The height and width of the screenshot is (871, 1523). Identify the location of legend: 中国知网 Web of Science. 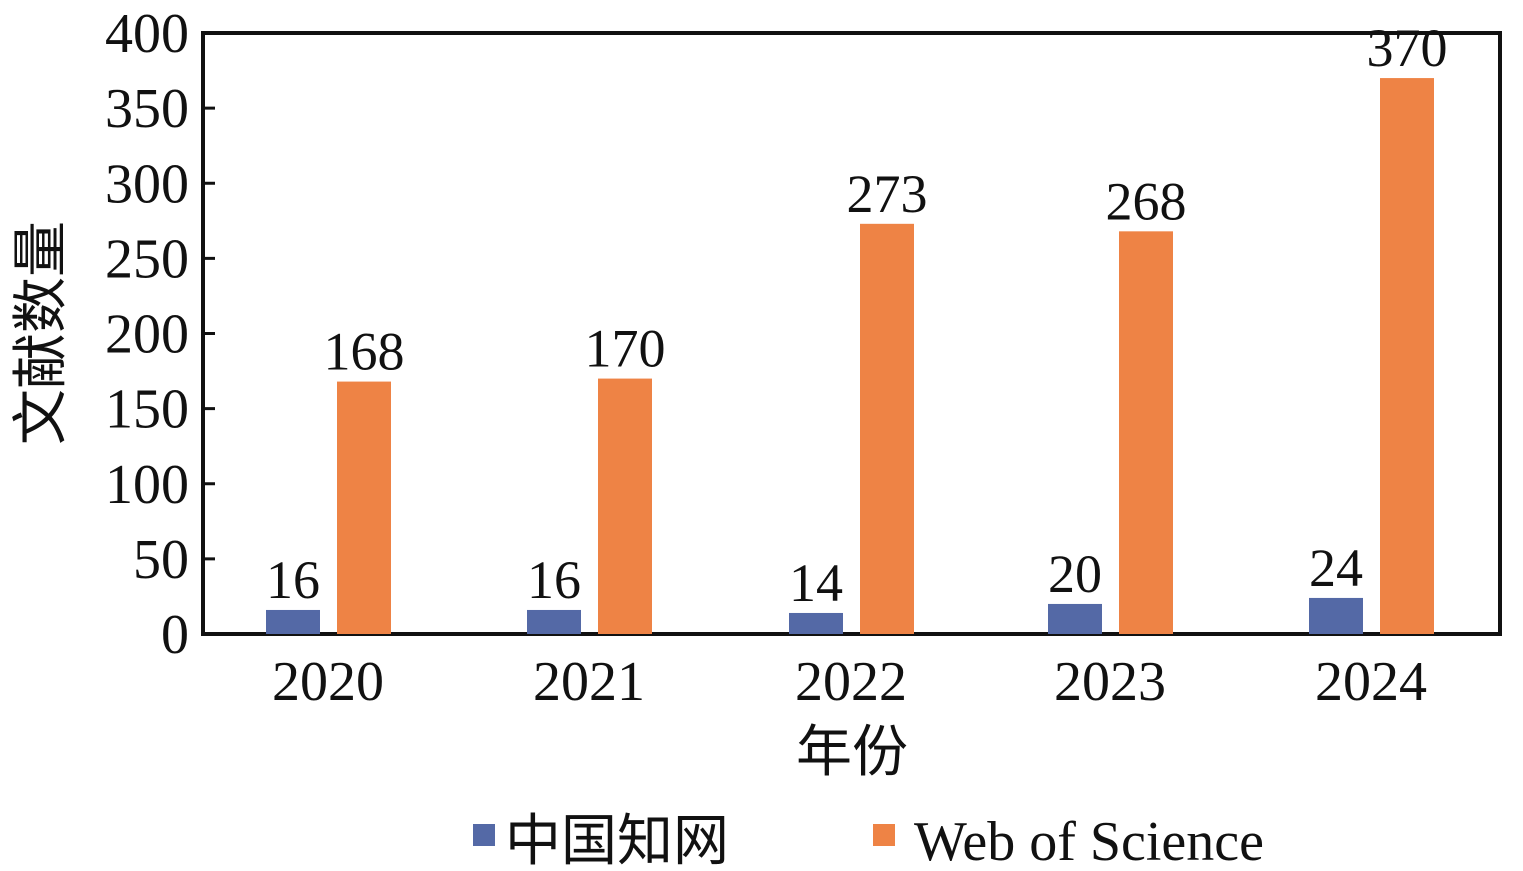
(868, 841).